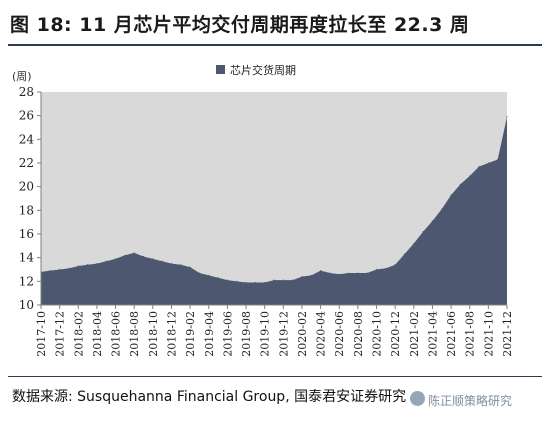  Describe the element at coordinates (432, 334) in the screenshot. I see `x-tick-label: 2021-04` at that location.